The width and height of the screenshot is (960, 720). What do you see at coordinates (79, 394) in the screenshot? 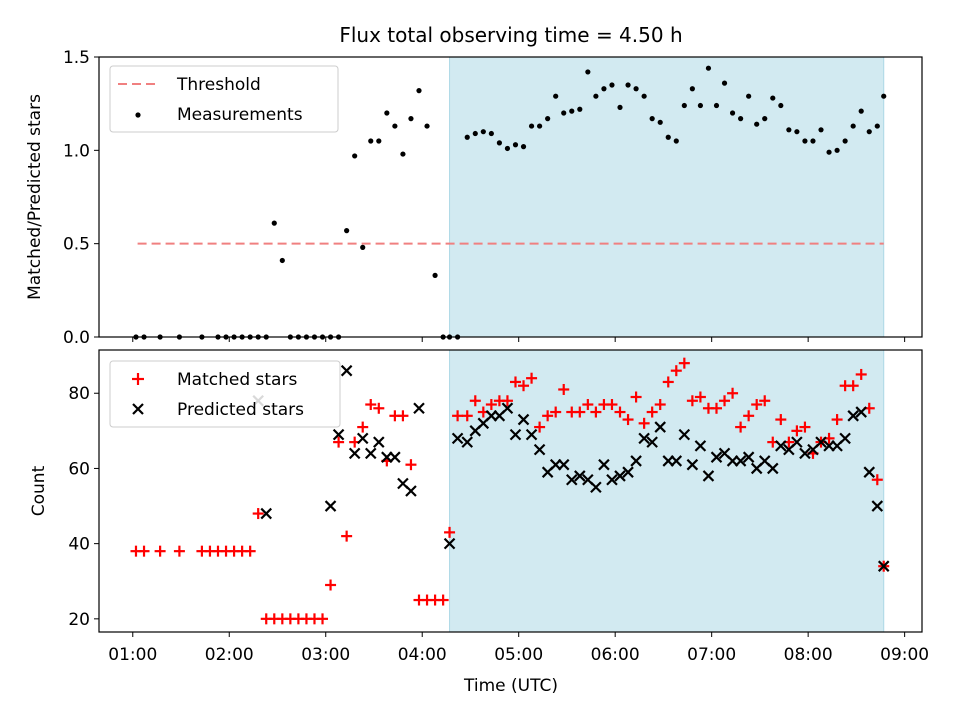
I see `bottom-y-tick-label: 80` at bounding box center [79, 394].